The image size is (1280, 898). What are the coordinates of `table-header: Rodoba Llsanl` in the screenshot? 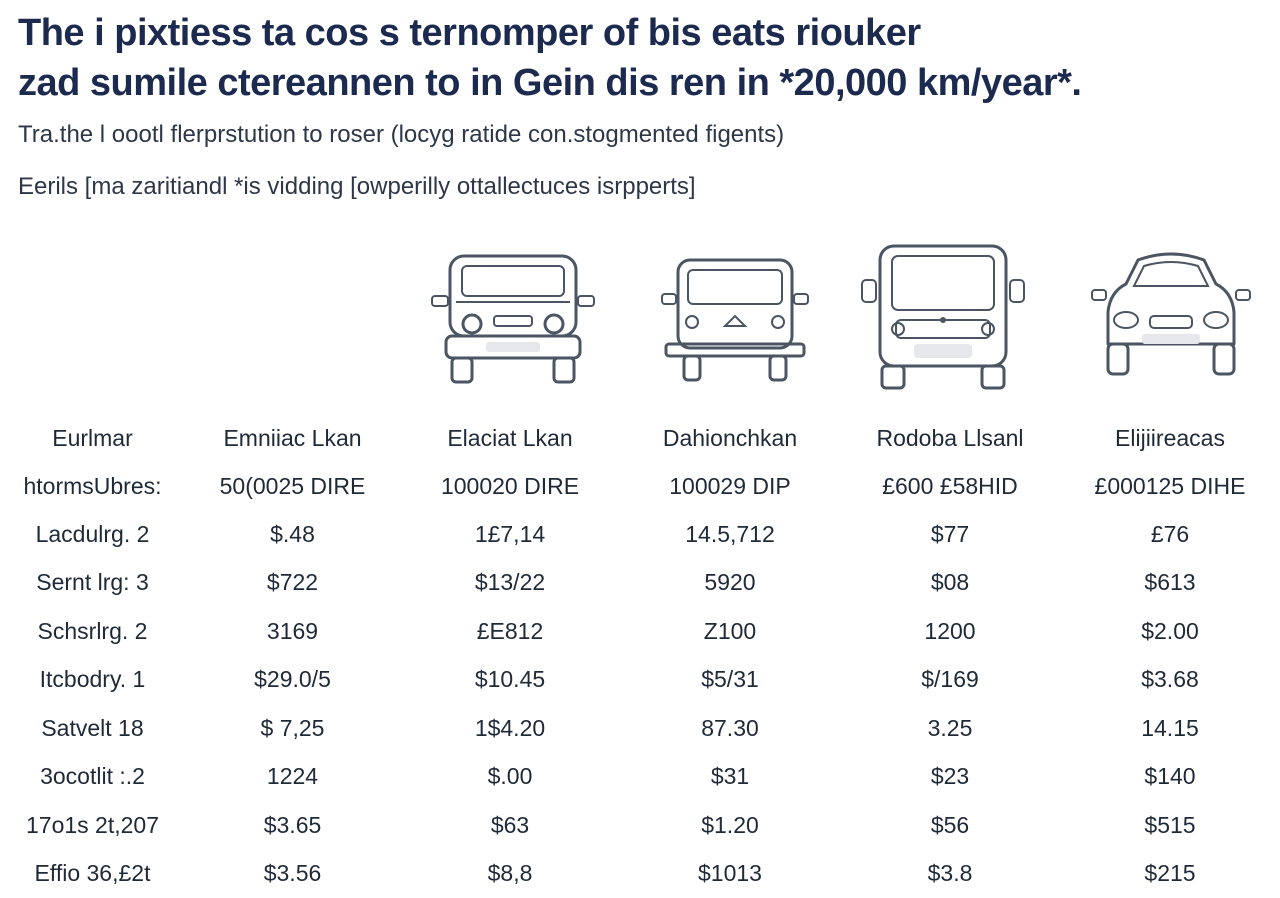 It's located at (950, 438).